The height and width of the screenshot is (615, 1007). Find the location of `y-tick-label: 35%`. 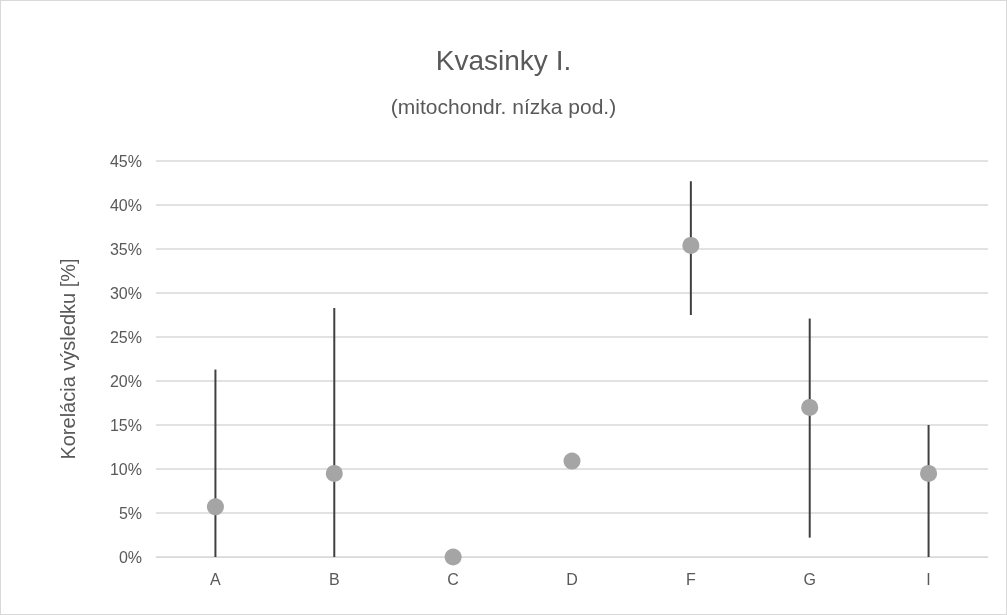

y-tick-label: 35% is located at coordinates (125, 249).